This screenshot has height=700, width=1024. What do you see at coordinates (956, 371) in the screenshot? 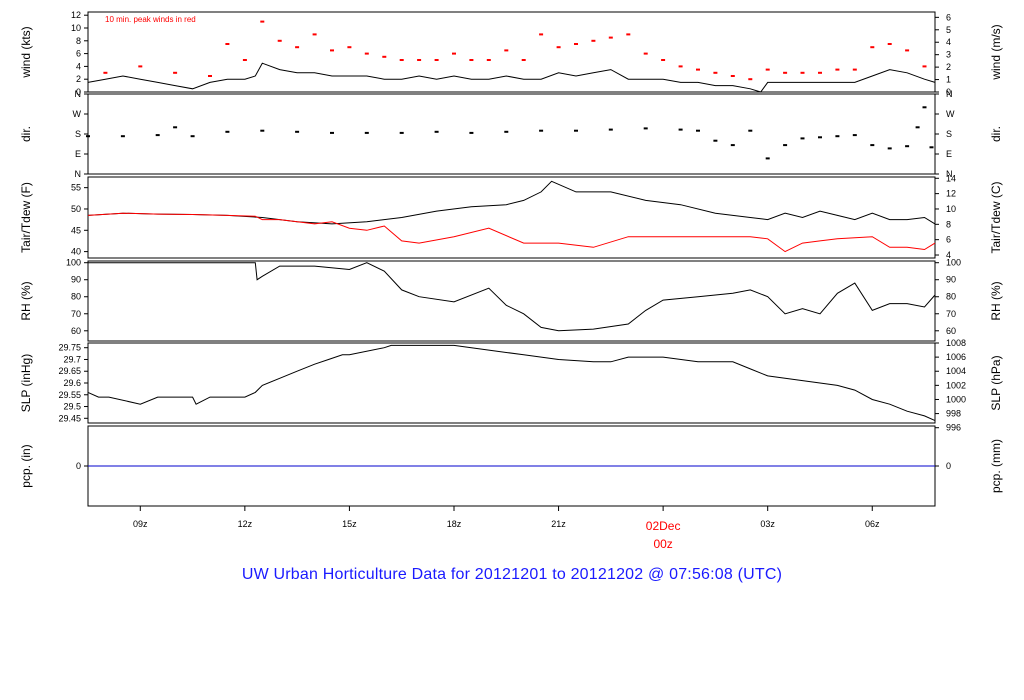
I see `tick-label-right: 1004` at bounding box center [956, 371].